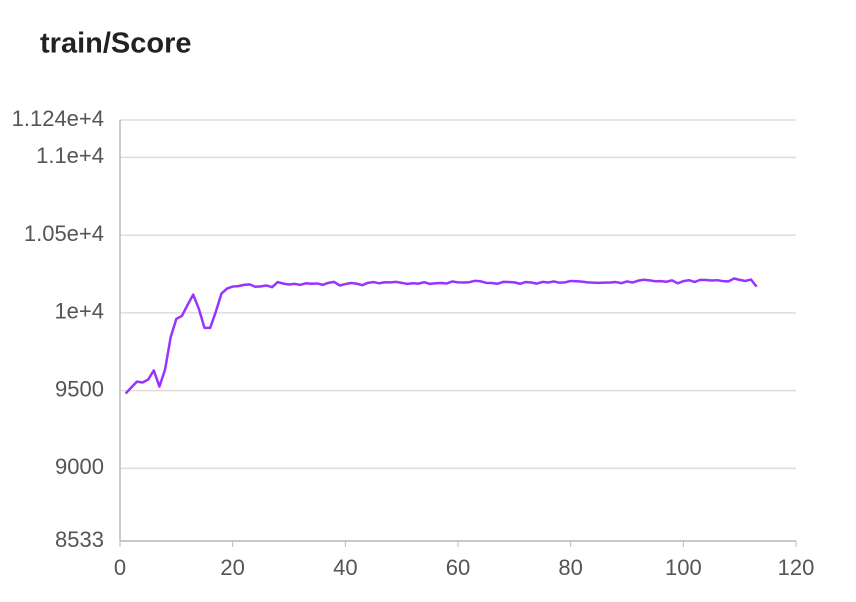 The image size is (856, 602). What do you see at coordinates (79, 311) in the screenshot?
I see `y-tick-label: 1e+4` at bounding box center [79, 311].